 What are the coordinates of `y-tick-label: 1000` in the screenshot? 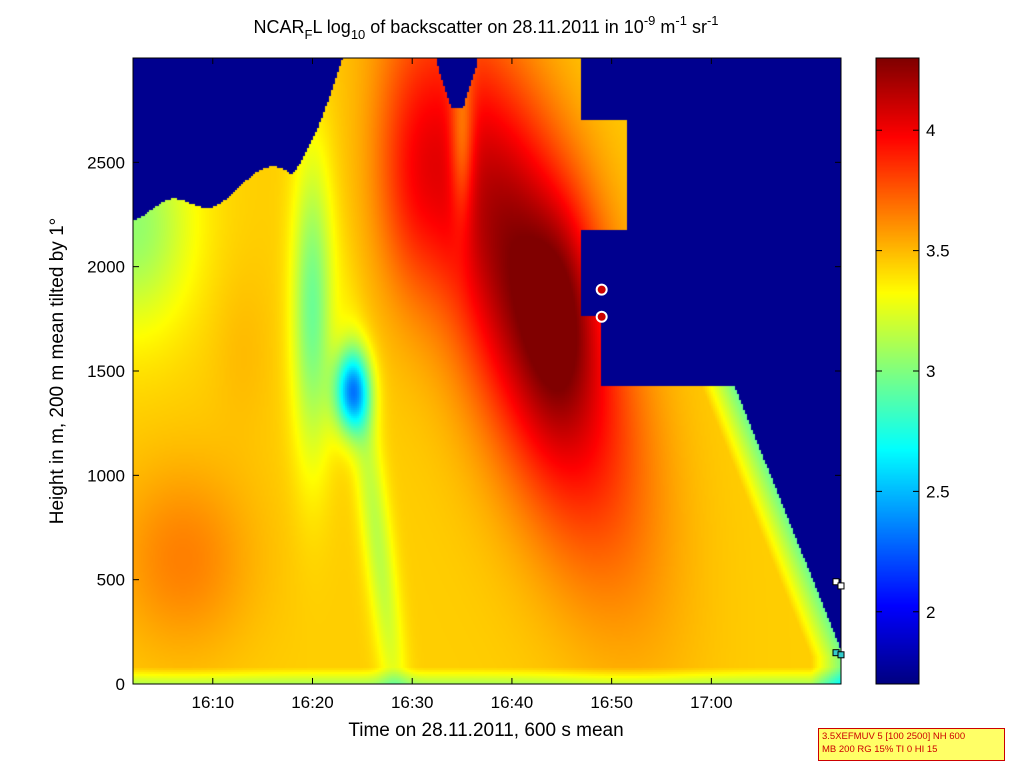 It's located at (106, 475).